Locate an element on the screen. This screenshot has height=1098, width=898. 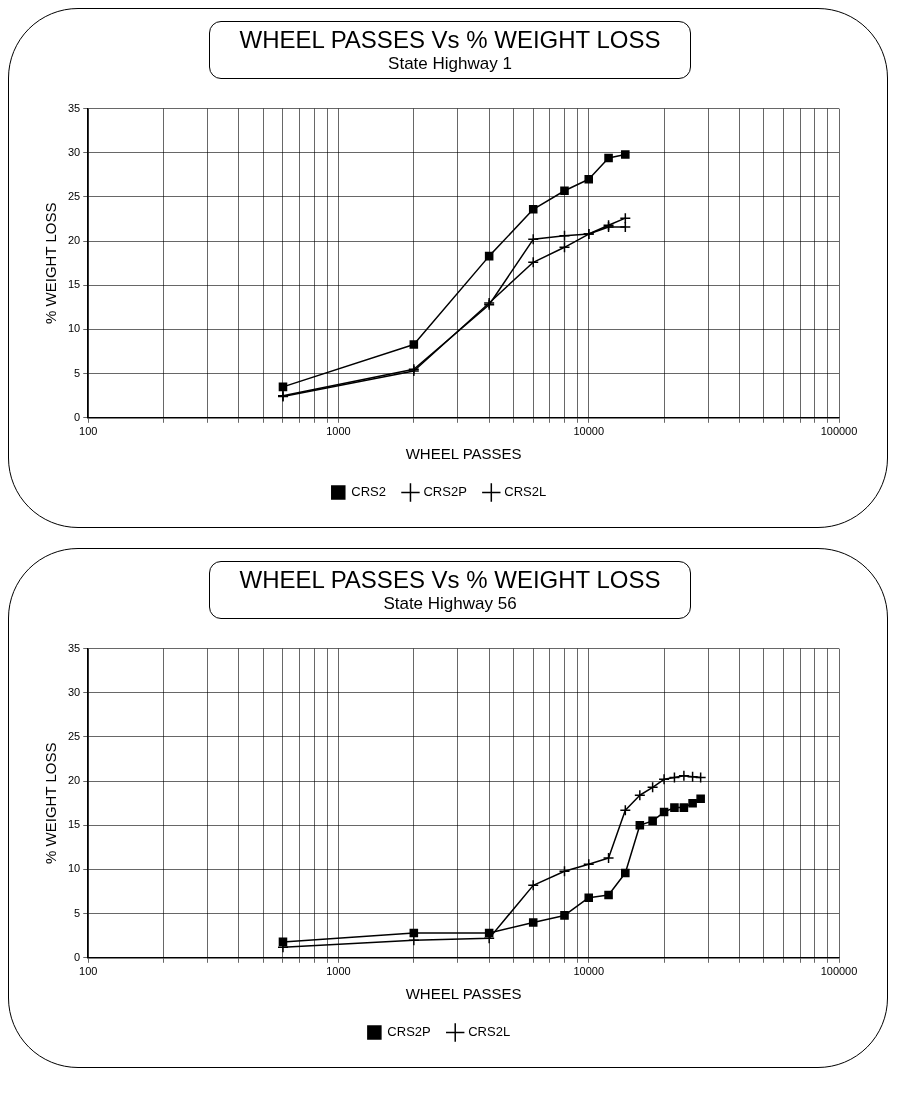
chart-subtitle: State Highway 56 is located at coordinates (450, 604).